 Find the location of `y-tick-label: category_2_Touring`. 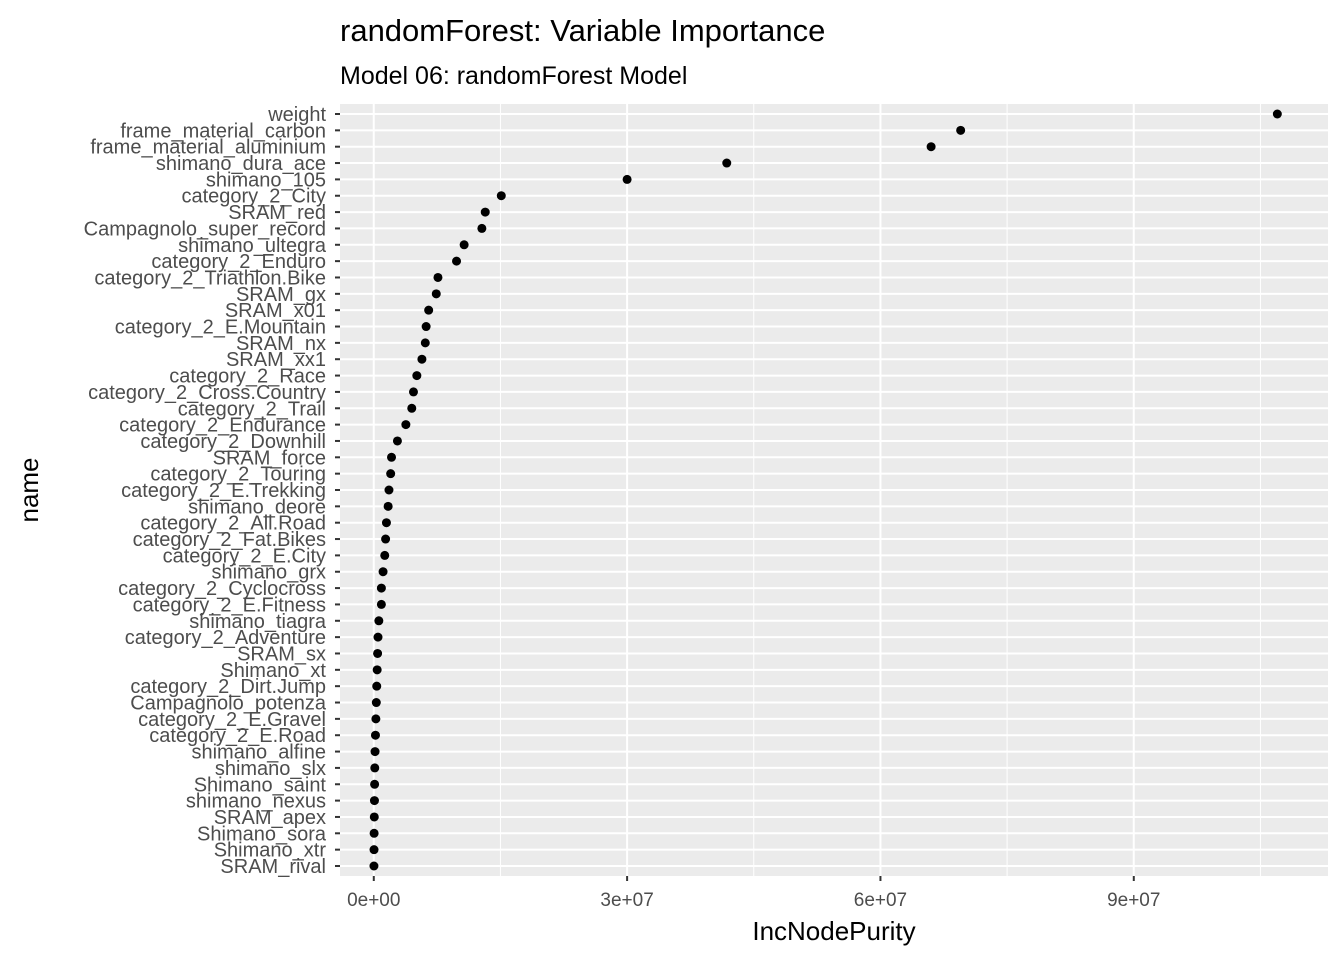

y-tick-label: category_2_Touring is located at coordinates (238, 475).